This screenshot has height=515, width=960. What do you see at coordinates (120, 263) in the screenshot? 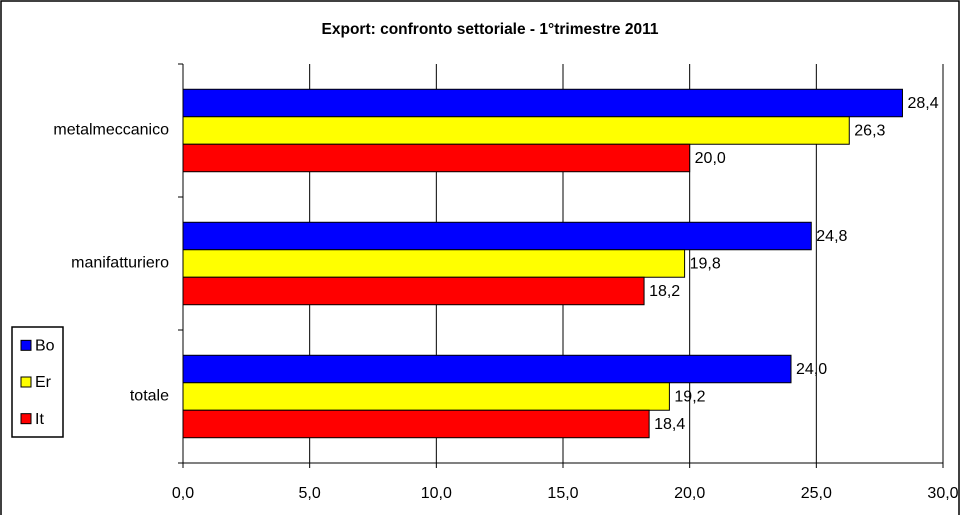
I see `y-tick-label: manifatturiero` at bounding box center [120, 263].